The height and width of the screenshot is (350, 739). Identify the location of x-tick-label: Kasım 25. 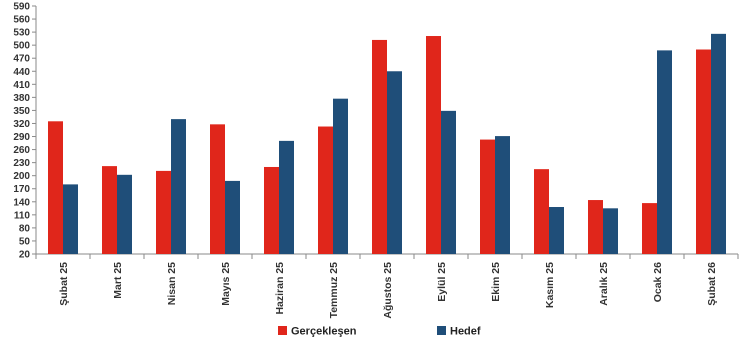
(550, 285).